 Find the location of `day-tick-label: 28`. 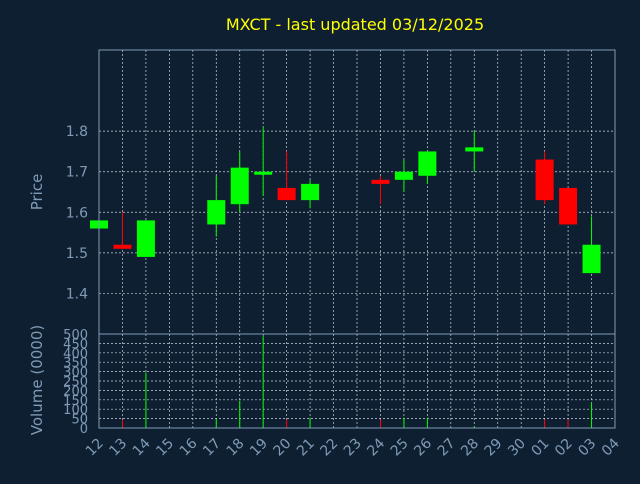

day-tick-label: 28 is located at coordinates (470, 448).